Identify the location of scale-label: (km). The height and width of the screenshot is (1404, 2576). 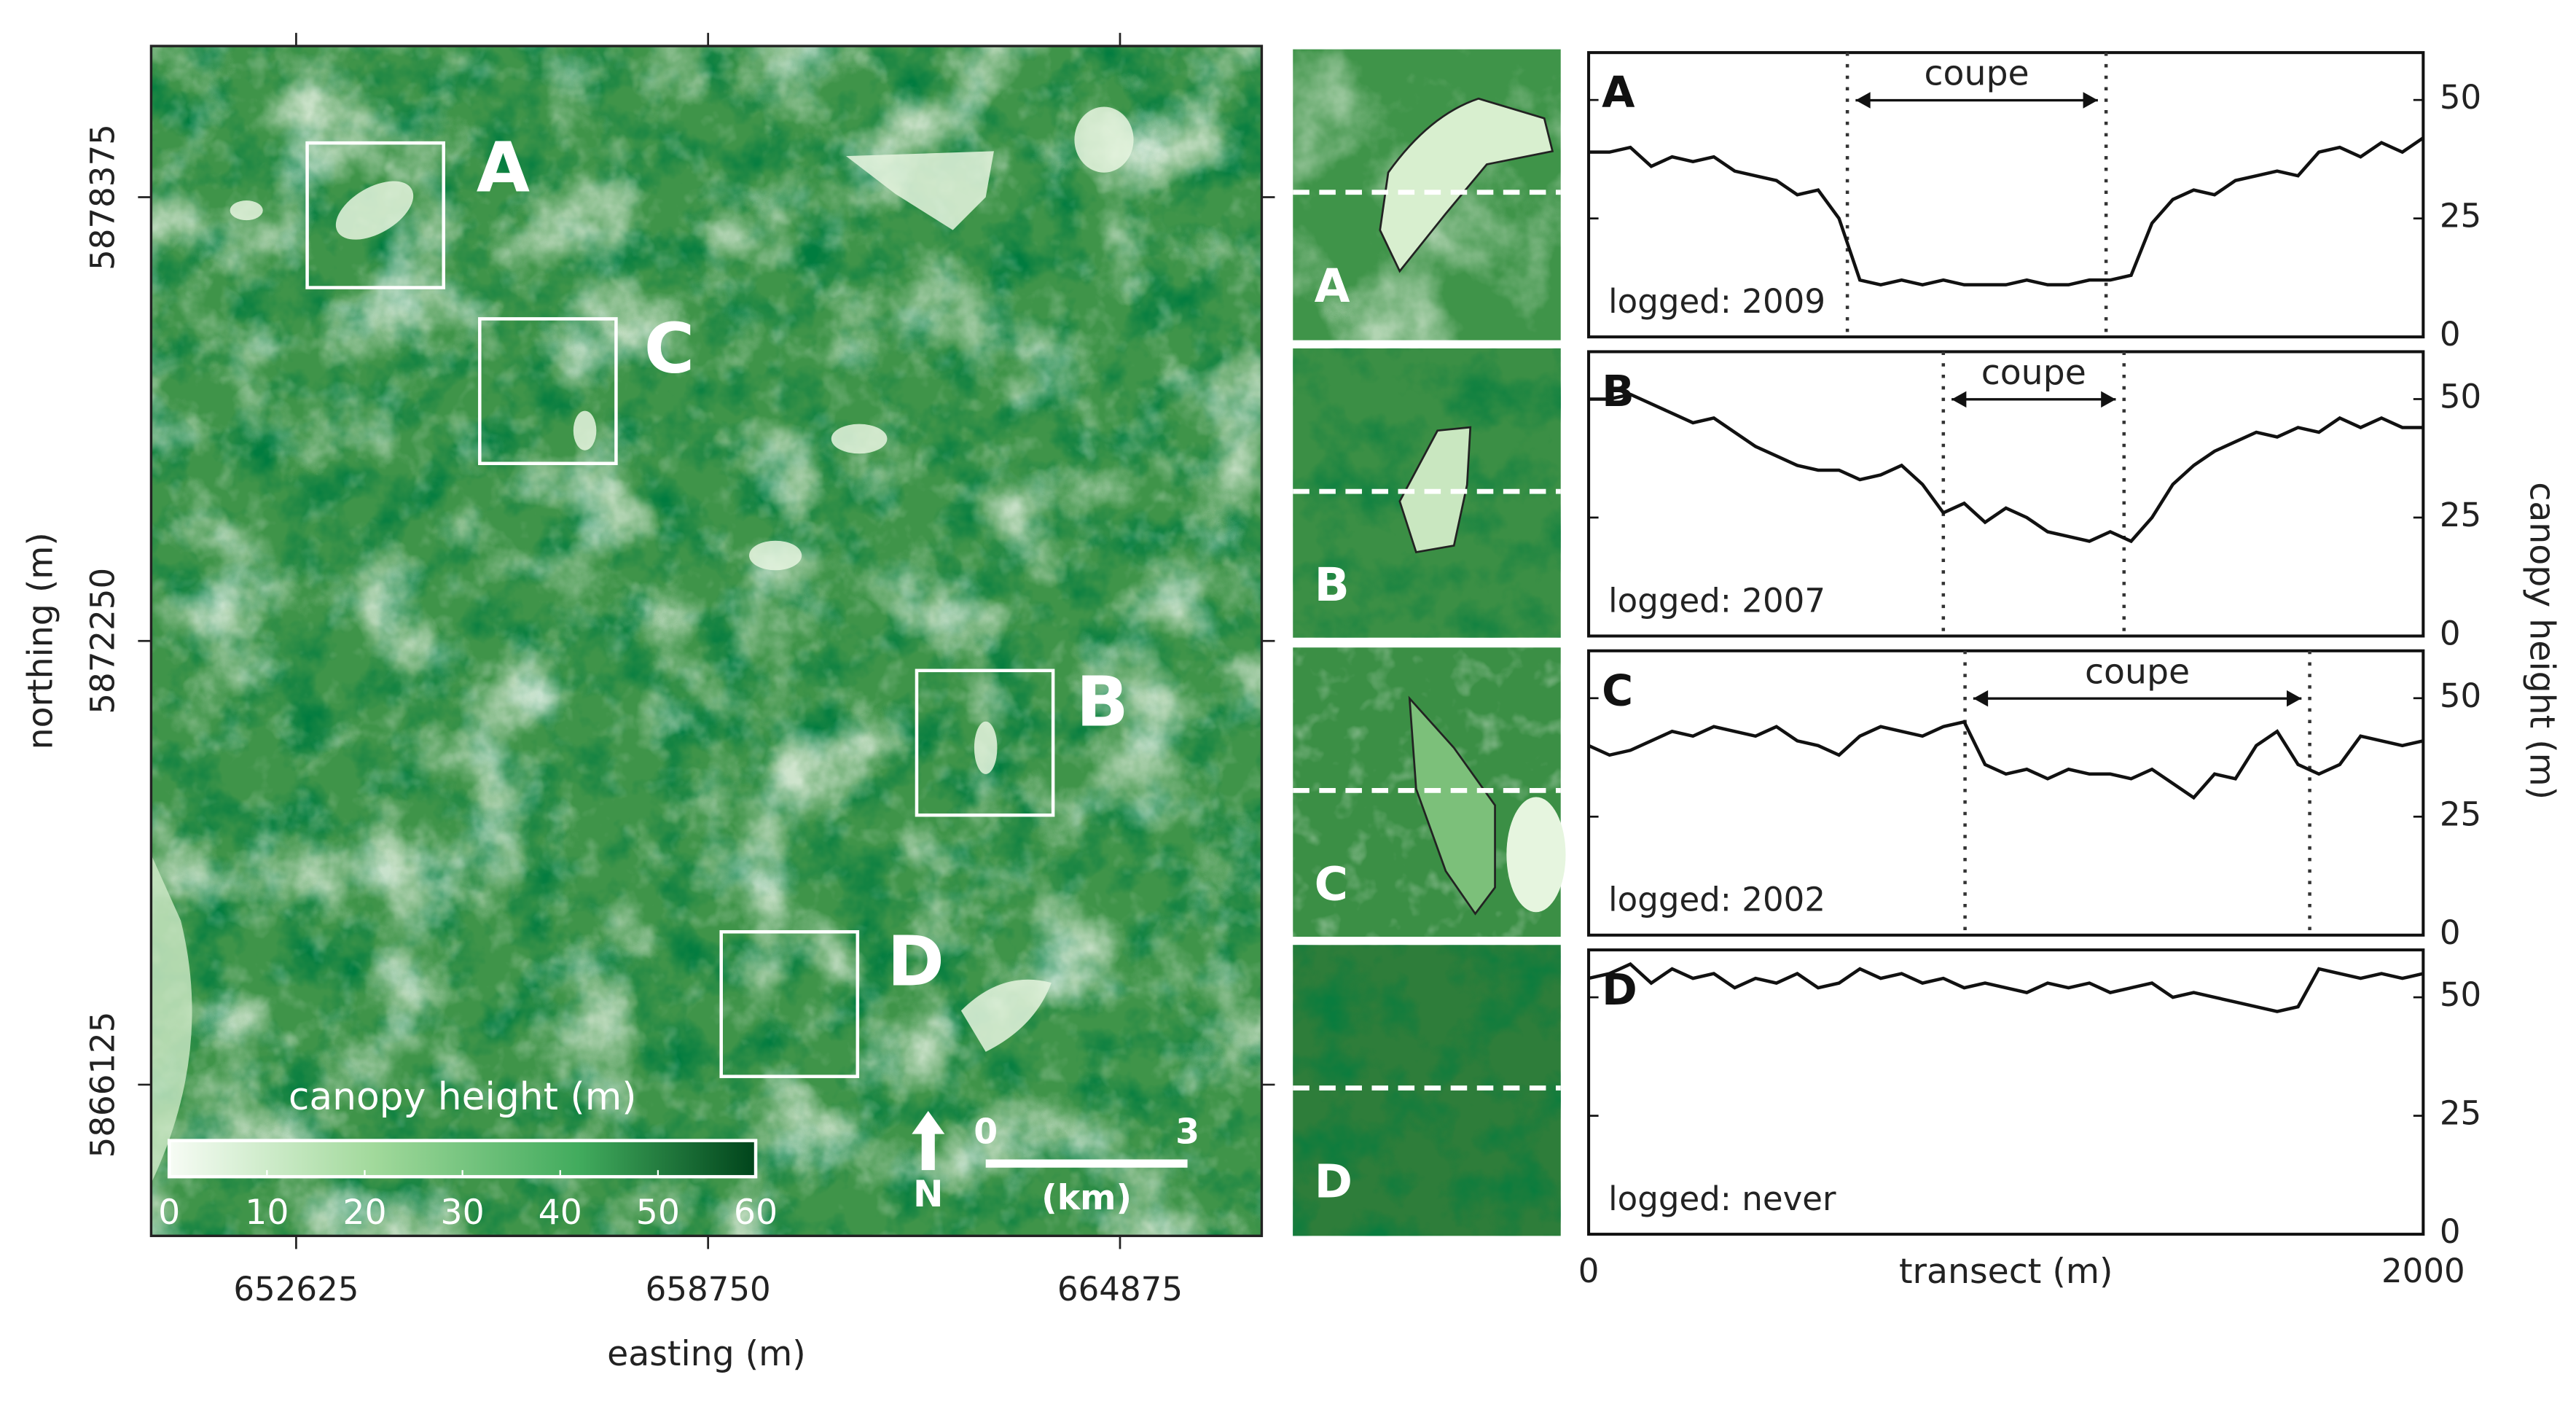
(1086, 1198).